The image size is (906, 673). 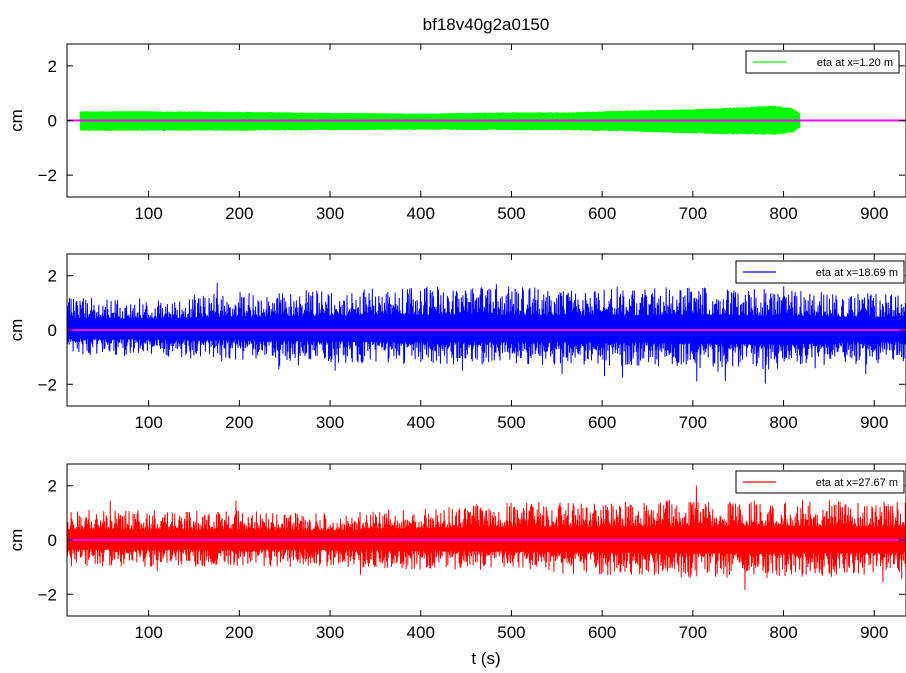 I want to click on figure-title: bf18v40g2a0150, so click(x=486, y=24).